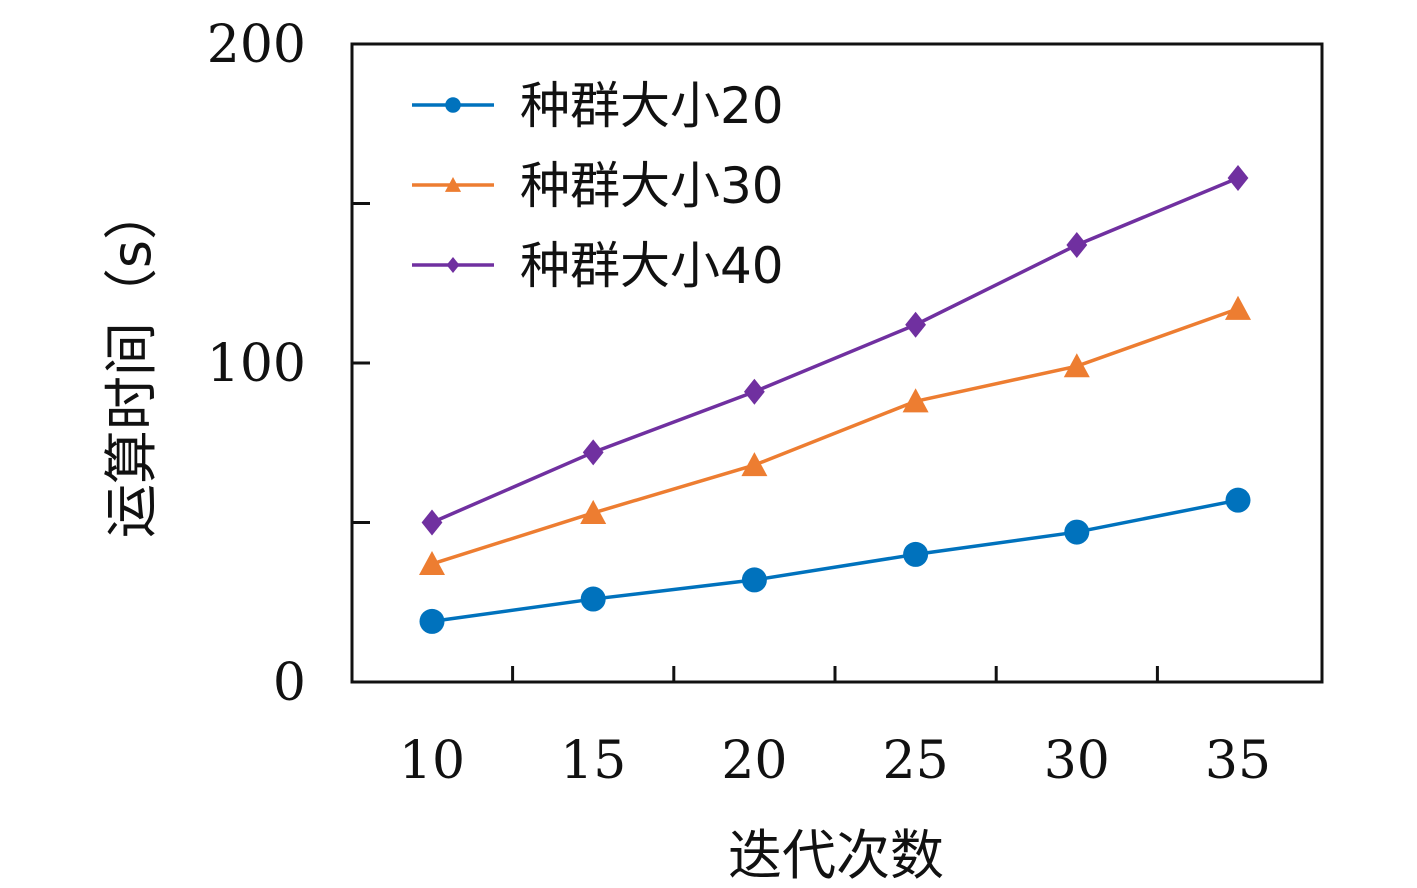  Describe the element at coordinates (916, 761) in the screenshot. I see `x-tick-label: 25` at that location.